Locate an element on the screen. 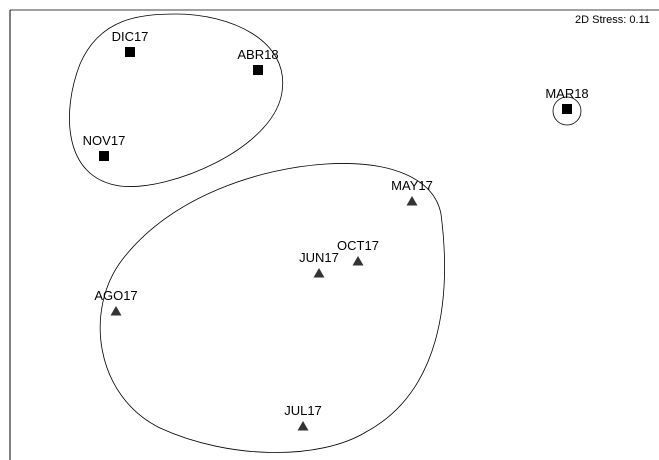 The image size is (659, 460). point-may17 is located at coordinates (412, 201).